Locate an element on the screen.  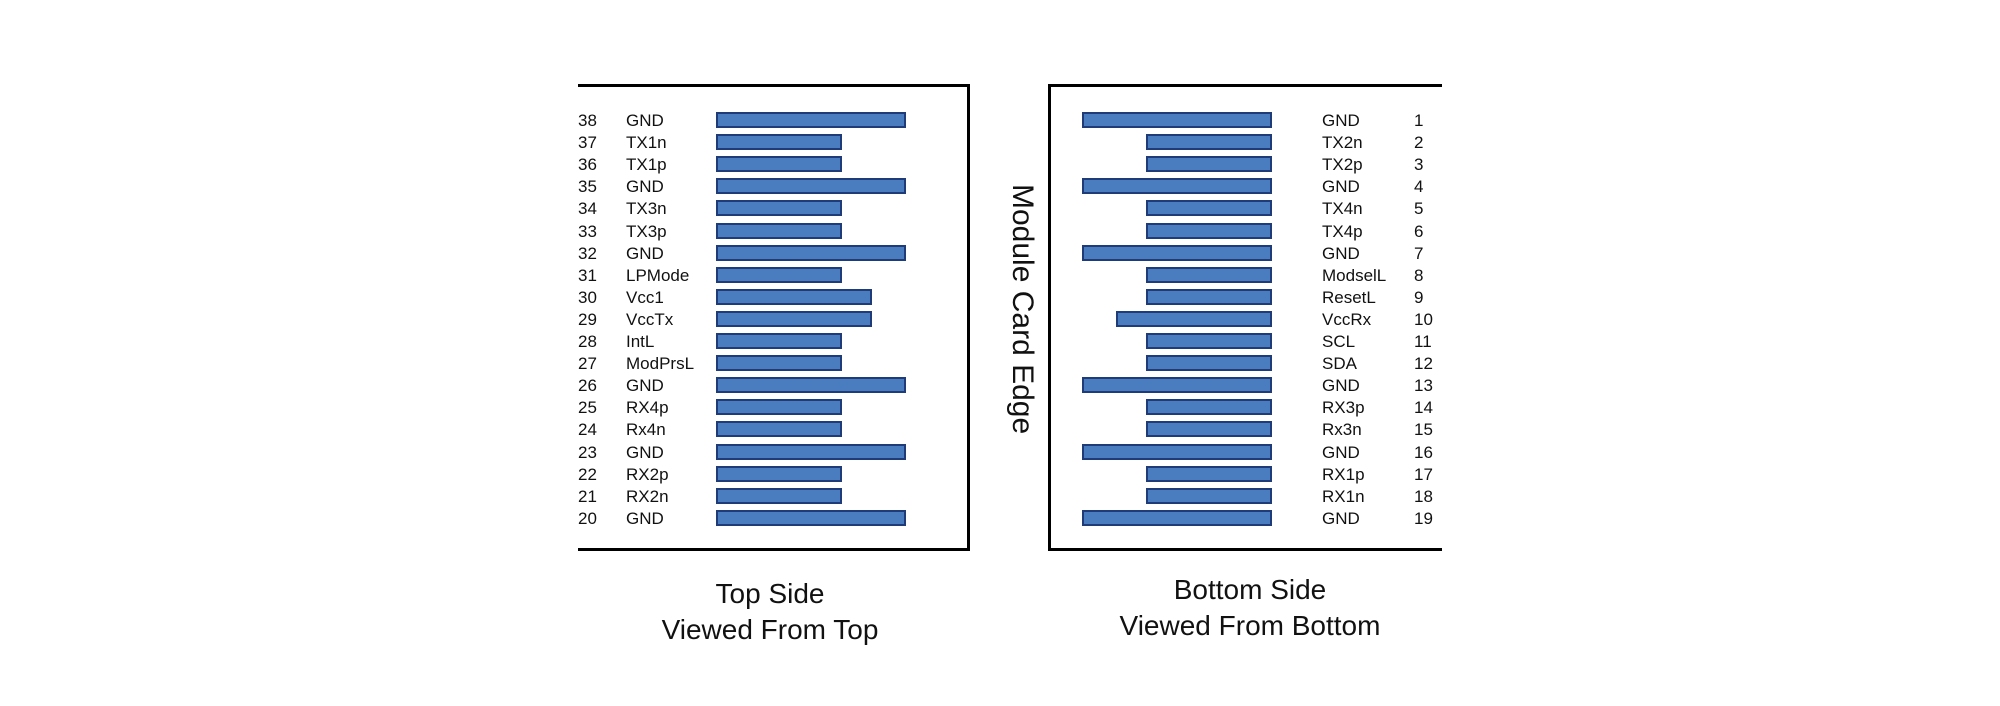
pin-row: 24 Rx4n is located at coordinates (1000, 430).